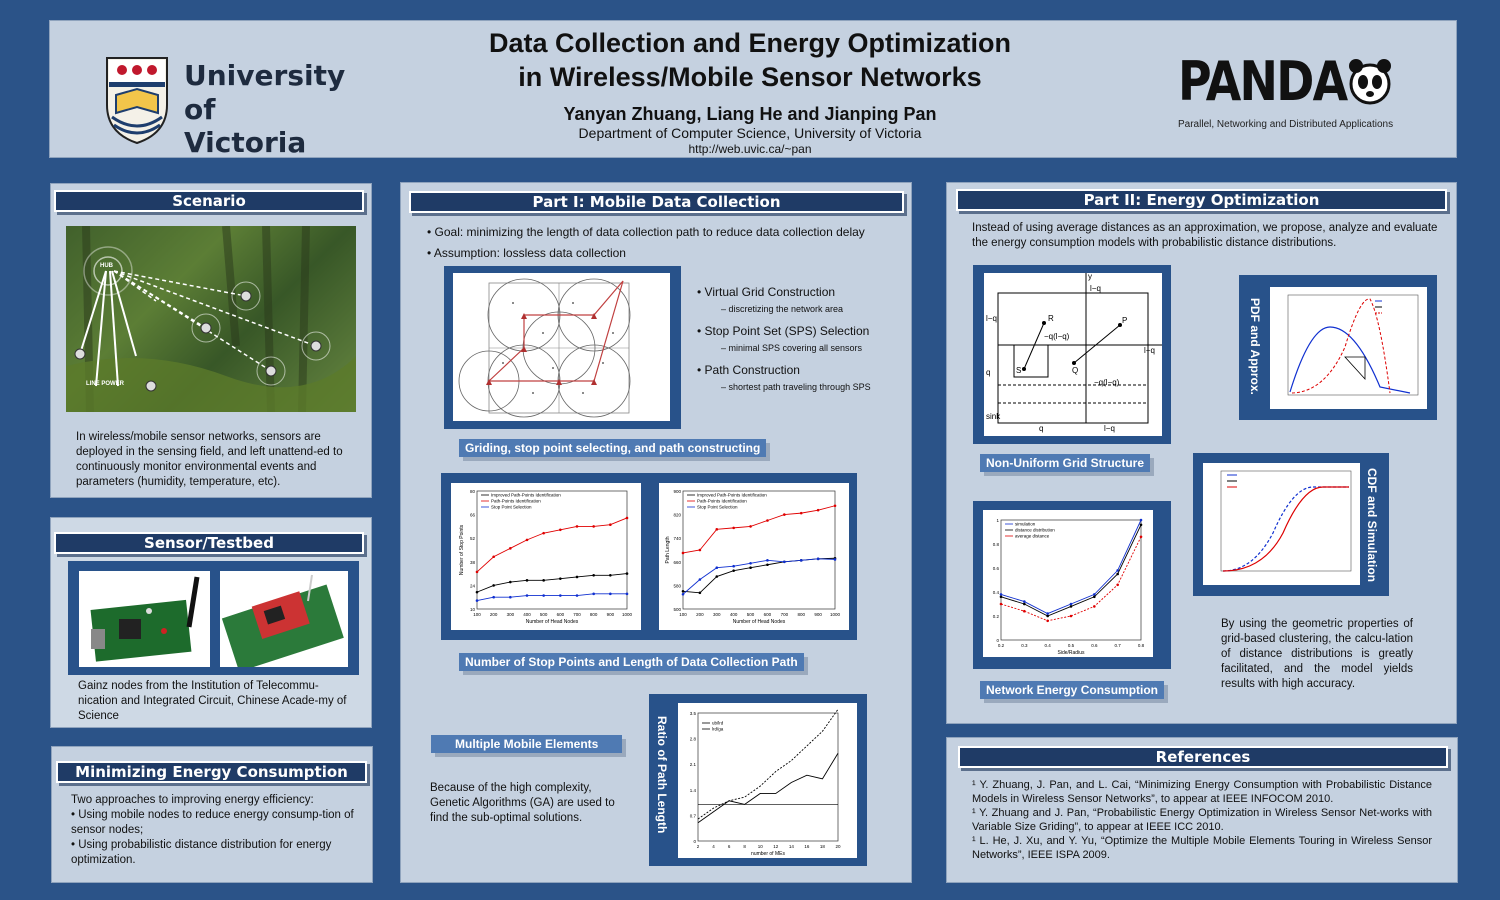  Describe the element at coordinates (473, 562) in the screenshot. I see `y-tick-label: 38` at that location.